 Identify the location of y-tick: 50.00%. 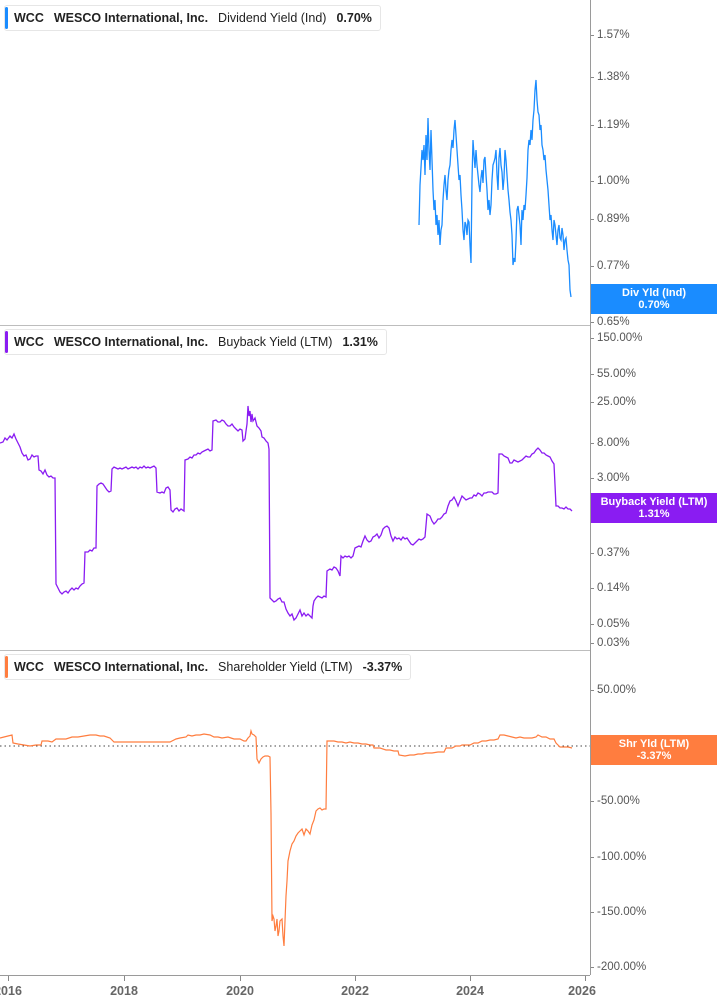
(613, 690).